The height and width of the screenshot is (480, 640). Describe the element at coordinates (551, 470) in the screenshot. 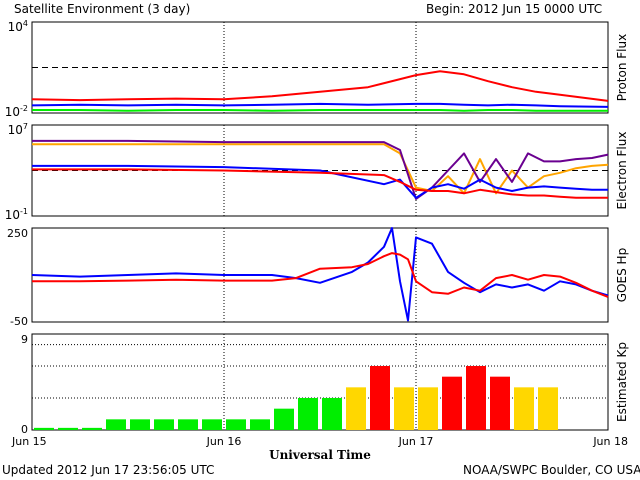

I see `source-credit: NOAA/SWPC Boulder, CO USA` at that location.